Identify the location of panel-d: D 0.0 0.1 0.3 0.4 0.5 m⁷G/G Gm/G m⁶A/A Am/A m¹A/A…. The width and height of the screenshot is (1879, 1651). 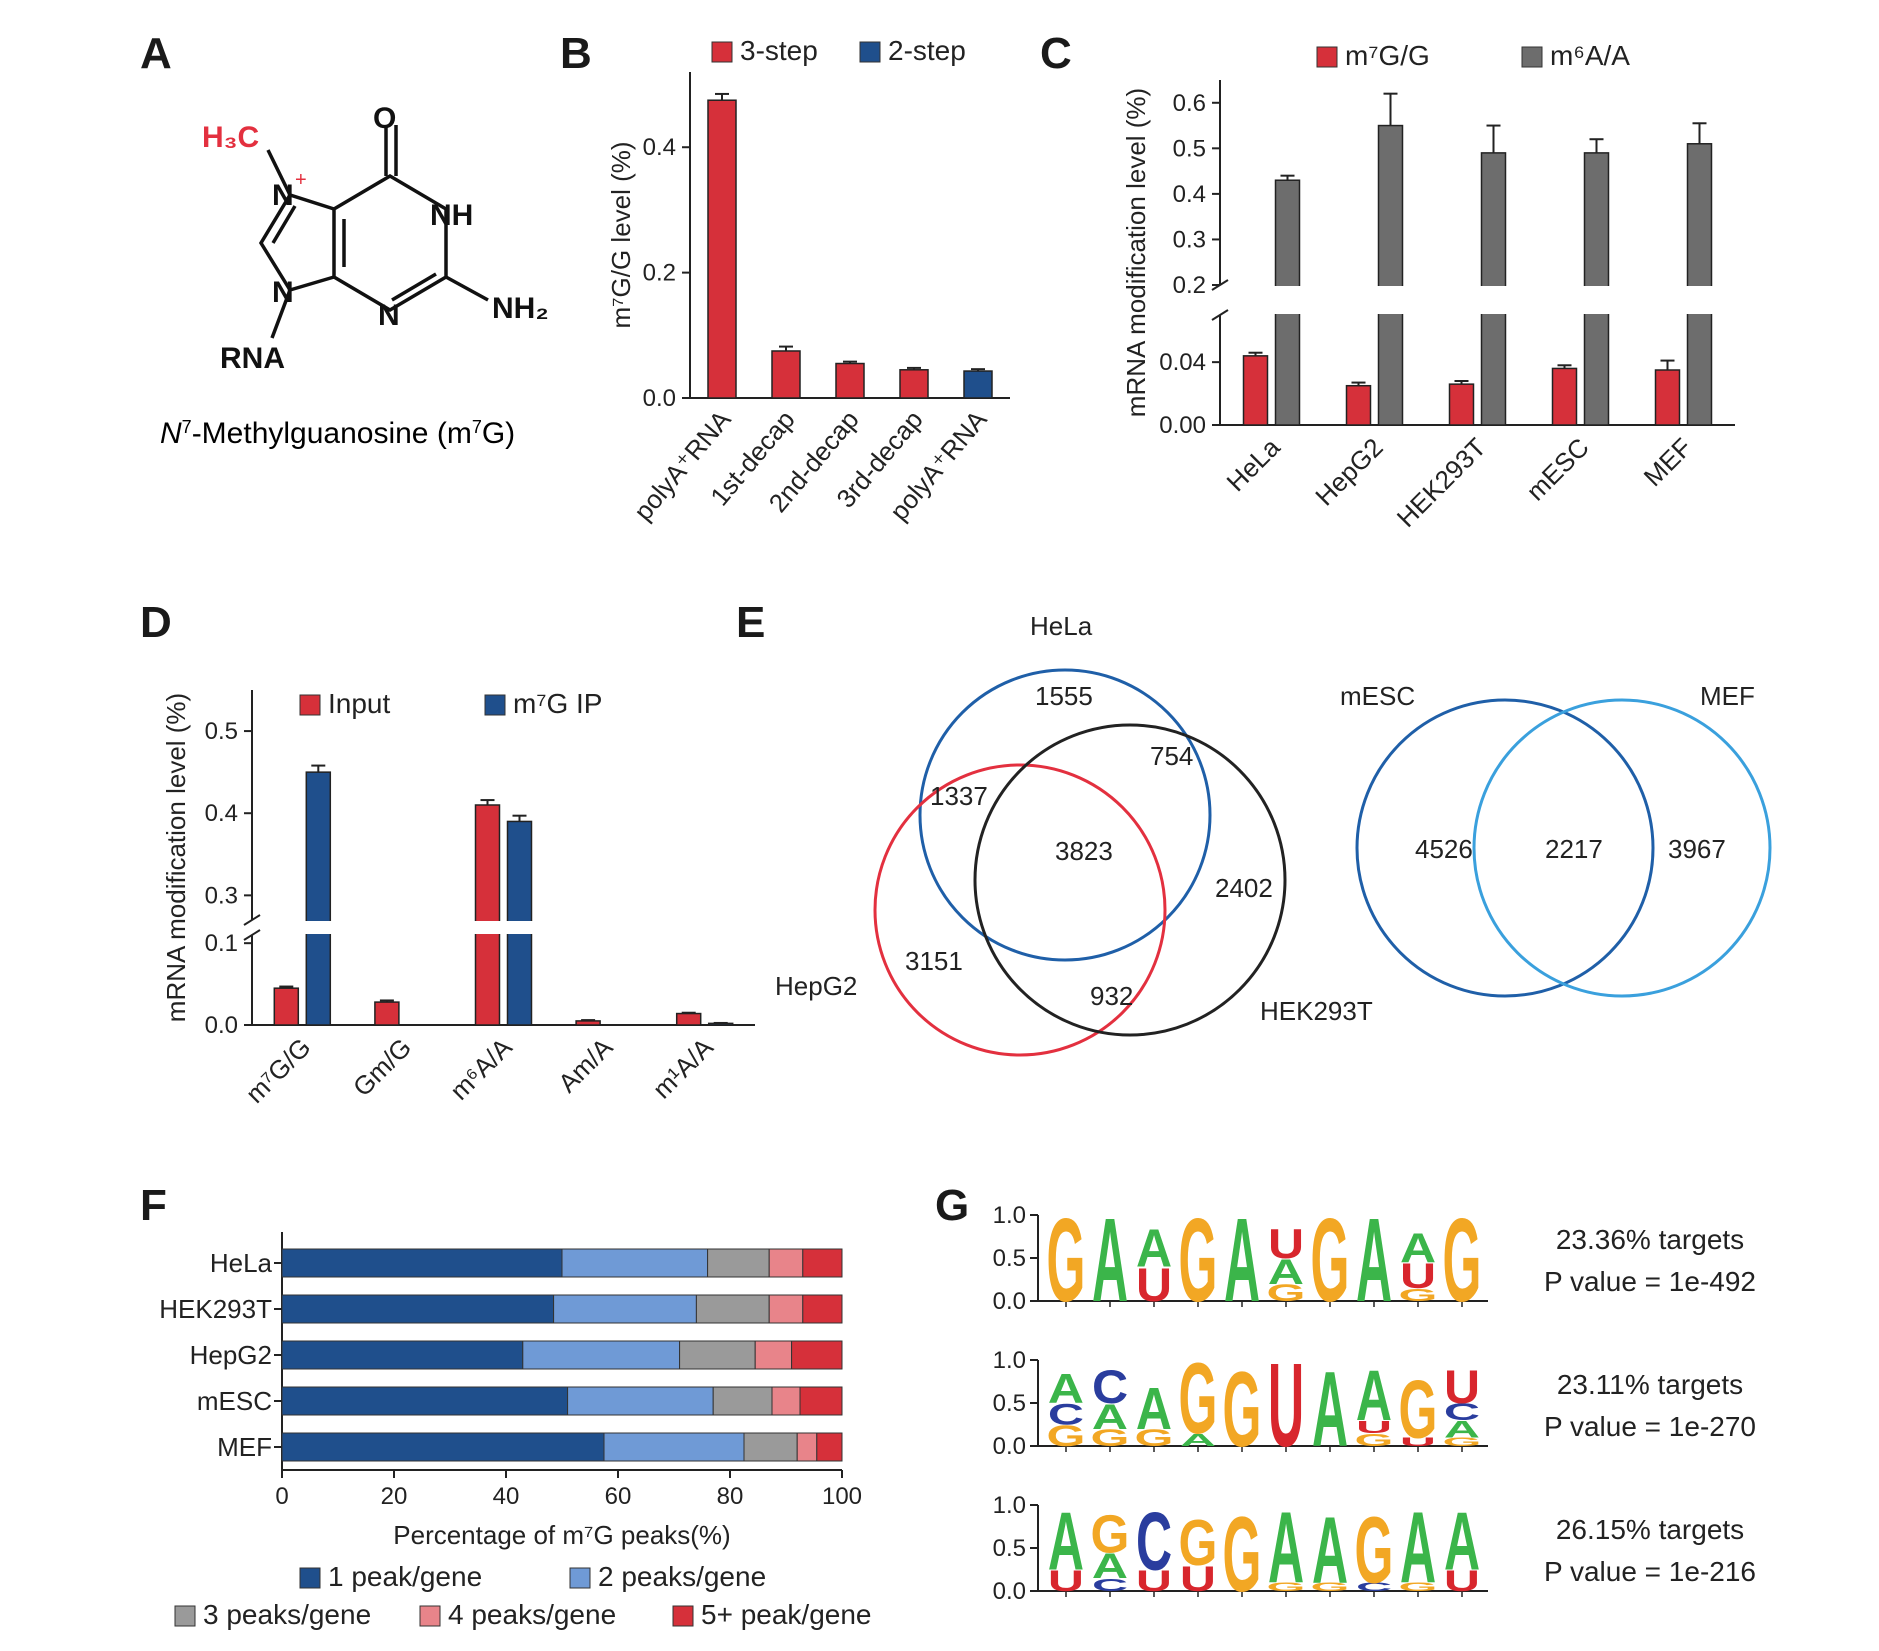
(447, 853).